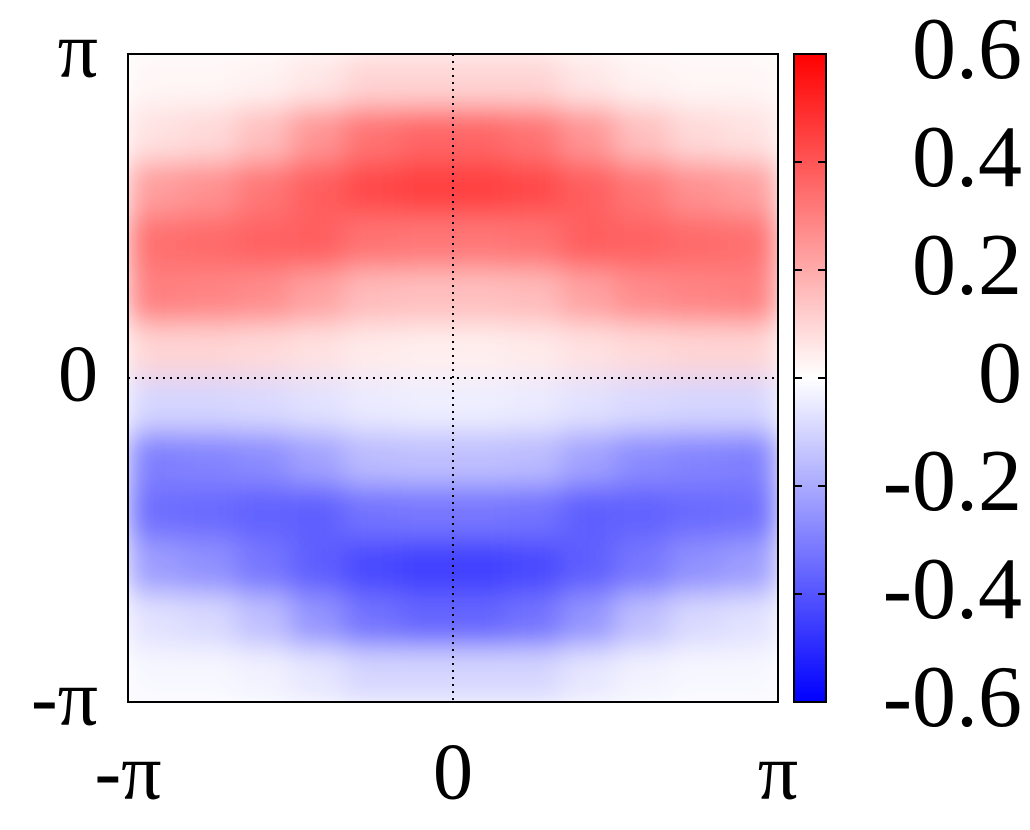 The height and width of the screenshot is (830, 1030). Describe the element at coordinates (952, 481) in the screenshot. I see `colorbar-label: -0.2` at that location.